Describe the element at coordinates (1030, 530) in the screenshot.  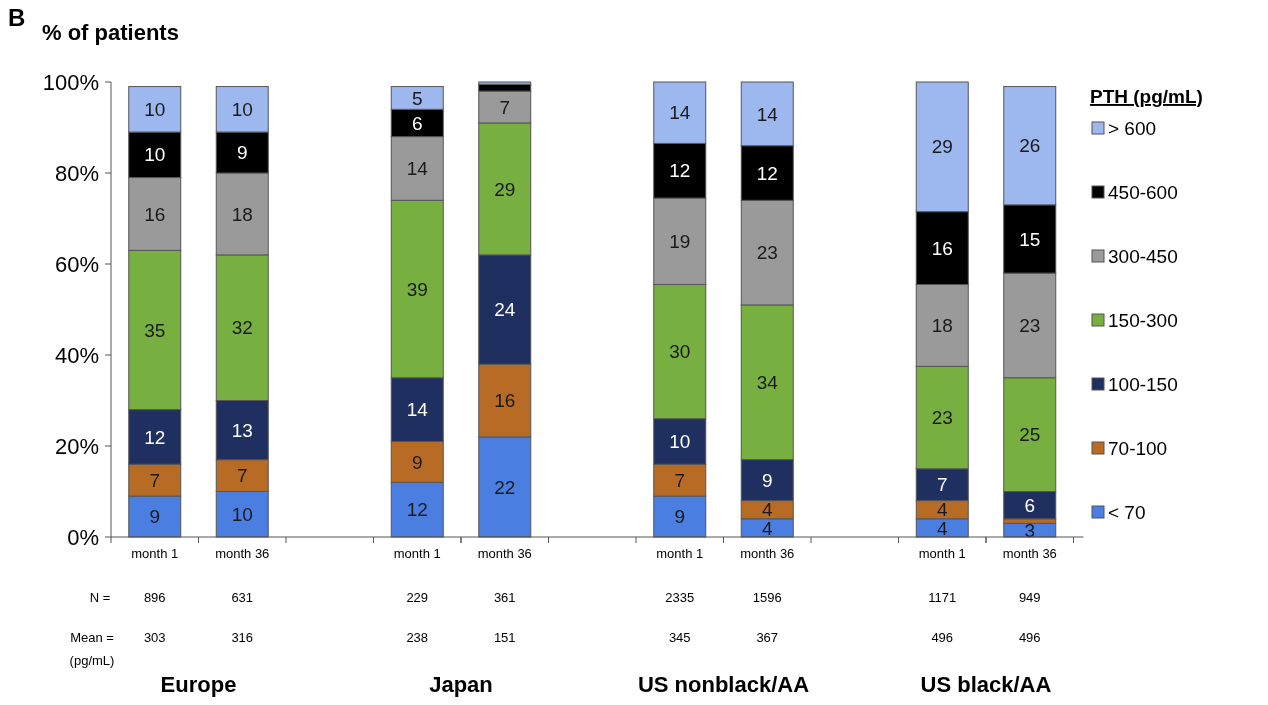
I see `data-label: 3` at that location.